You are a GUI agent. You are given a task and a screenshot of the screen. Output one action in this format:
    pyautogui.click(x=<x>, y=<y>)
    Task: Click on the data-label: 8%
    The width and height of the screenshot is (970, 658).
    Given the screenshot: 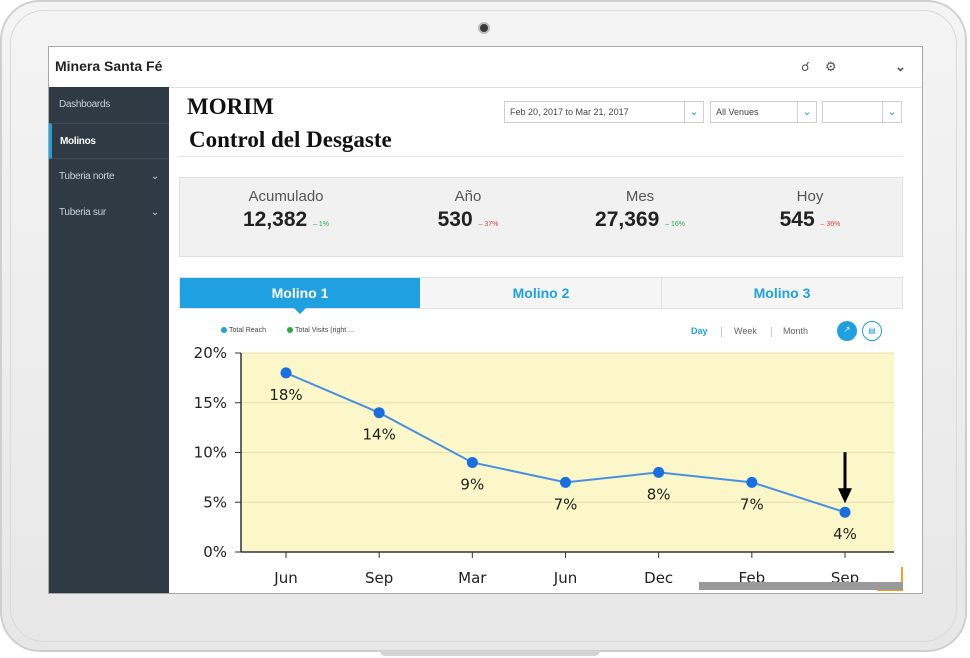 What is the action you would take?
    pyautogui.click(x=659, y=494)
    